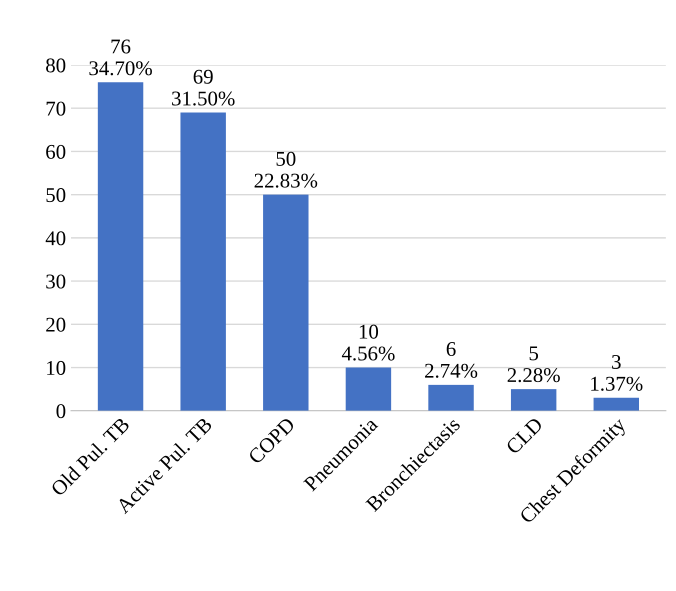 The width and height of the screenshot is (676, 591). I want to click on x-tick-label: CLD, so click(524, 435).